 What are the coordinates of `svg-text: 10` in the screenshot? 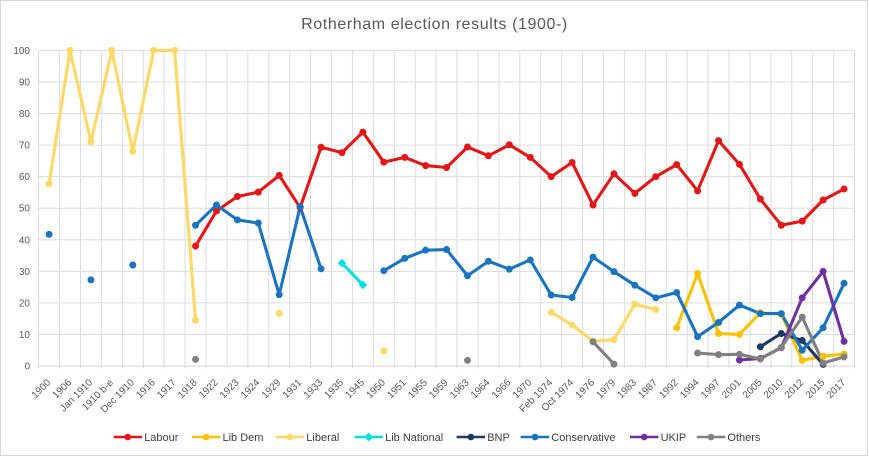 It's located at (25, 335).